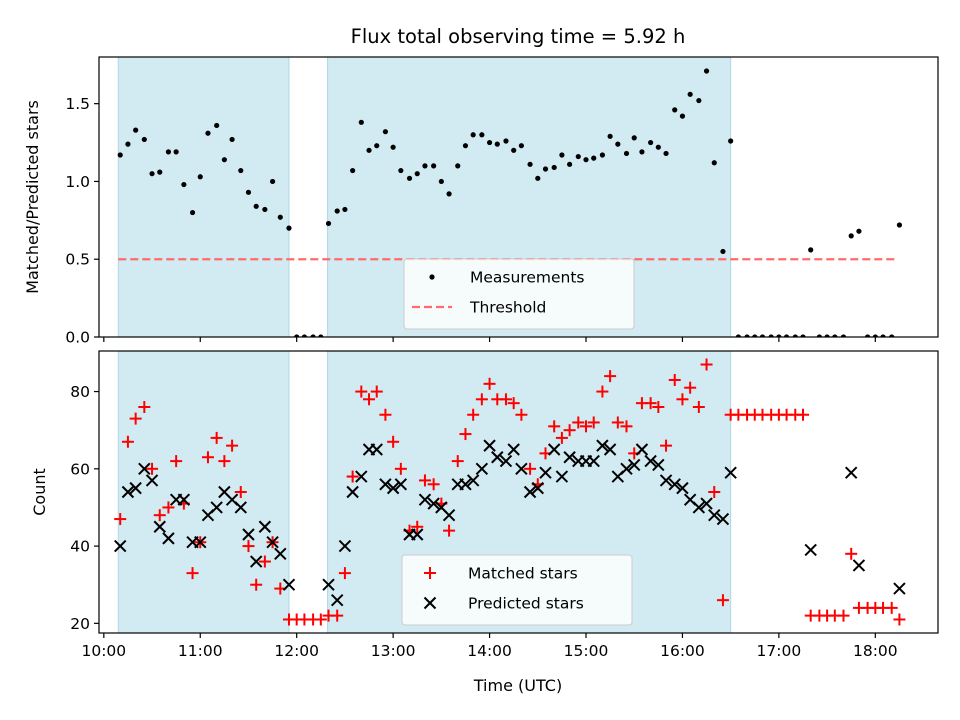  I want to click on bottom-y-tick-label-3: 60, so click(80, 469).